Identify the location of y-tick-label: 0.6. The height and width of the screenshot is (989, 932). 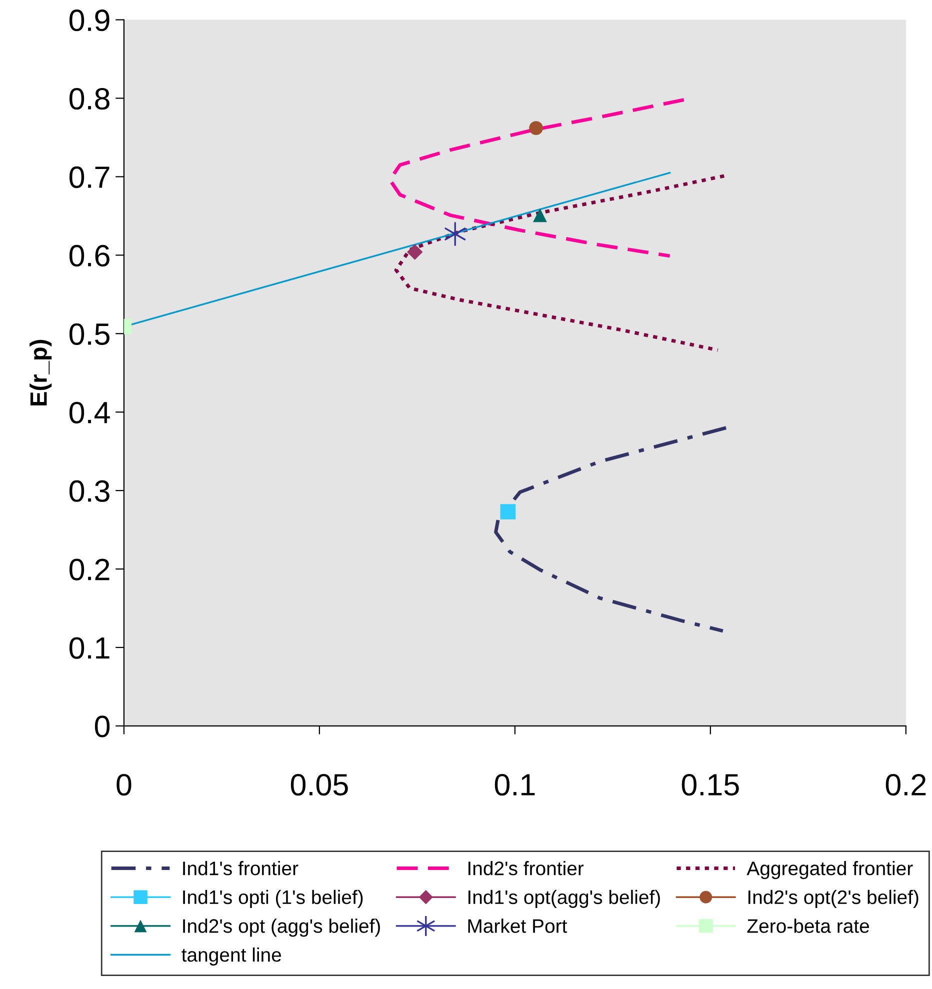
(89, 255).